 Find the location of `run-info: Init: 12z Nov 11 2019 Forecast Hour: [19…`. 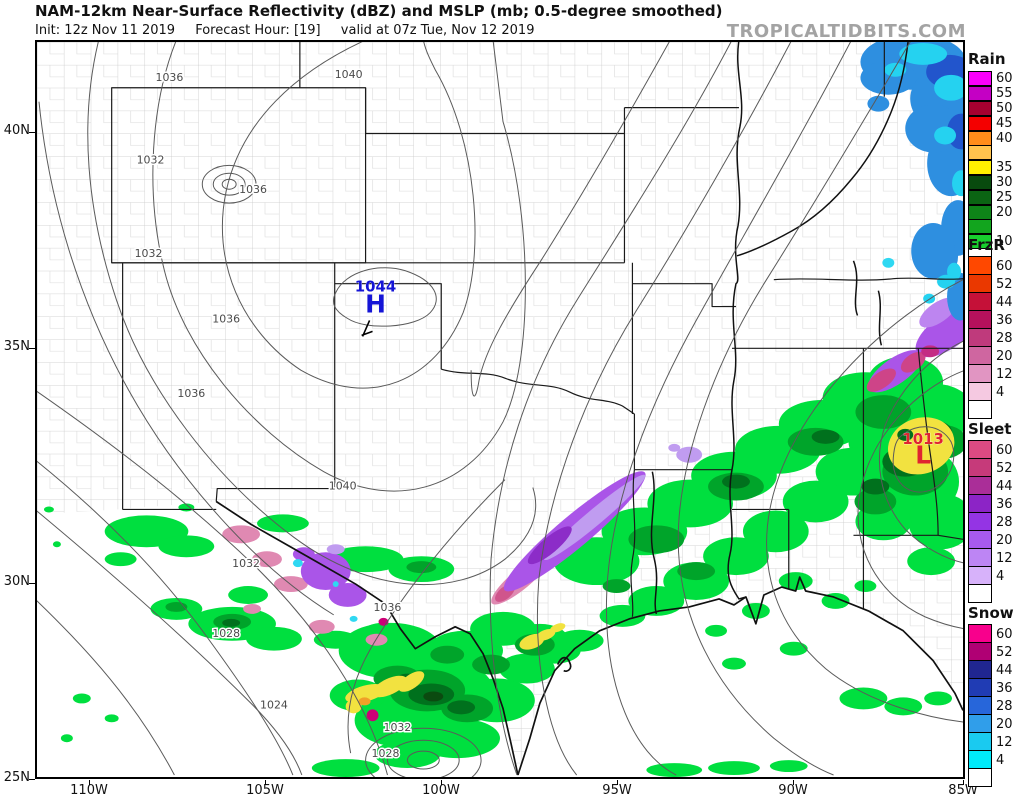

run-info: Init: 12z Nov 11 2019 Forecast Hour: [19… is located at coordinates (292, 30).